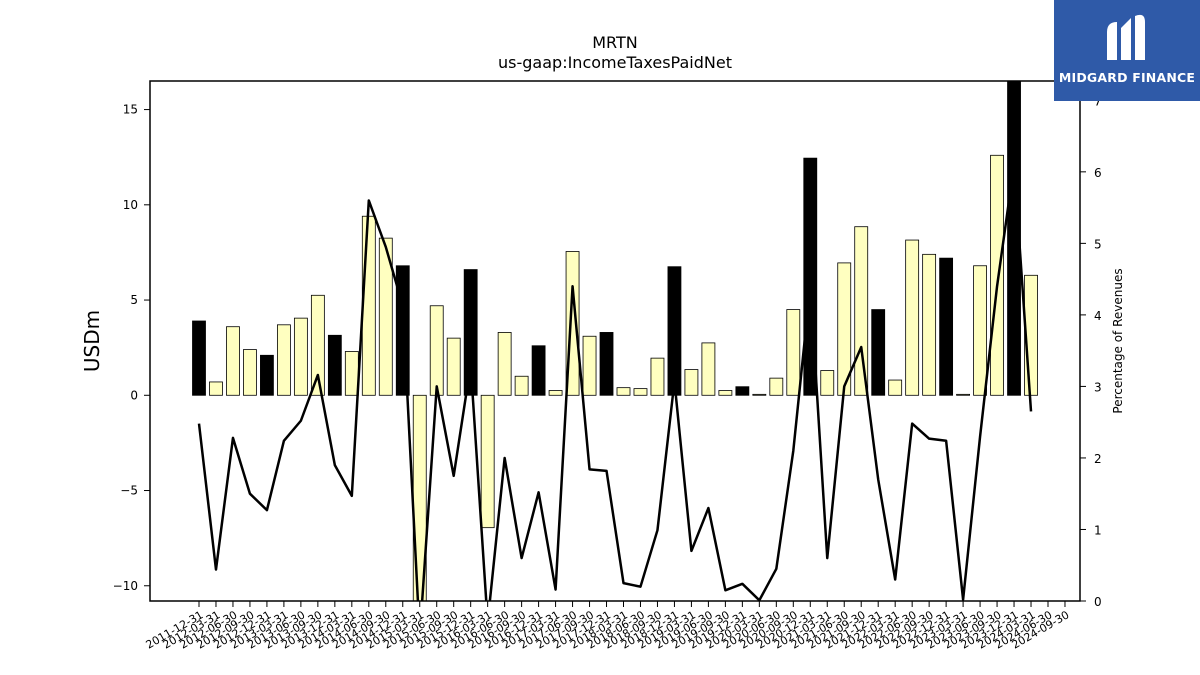 This screenshot has height=675, width=1200. What do you see at coordinates (1098, 316) in the screenshot?
I see `y2-tick-label: 4` at bounding box center [1098, 316].